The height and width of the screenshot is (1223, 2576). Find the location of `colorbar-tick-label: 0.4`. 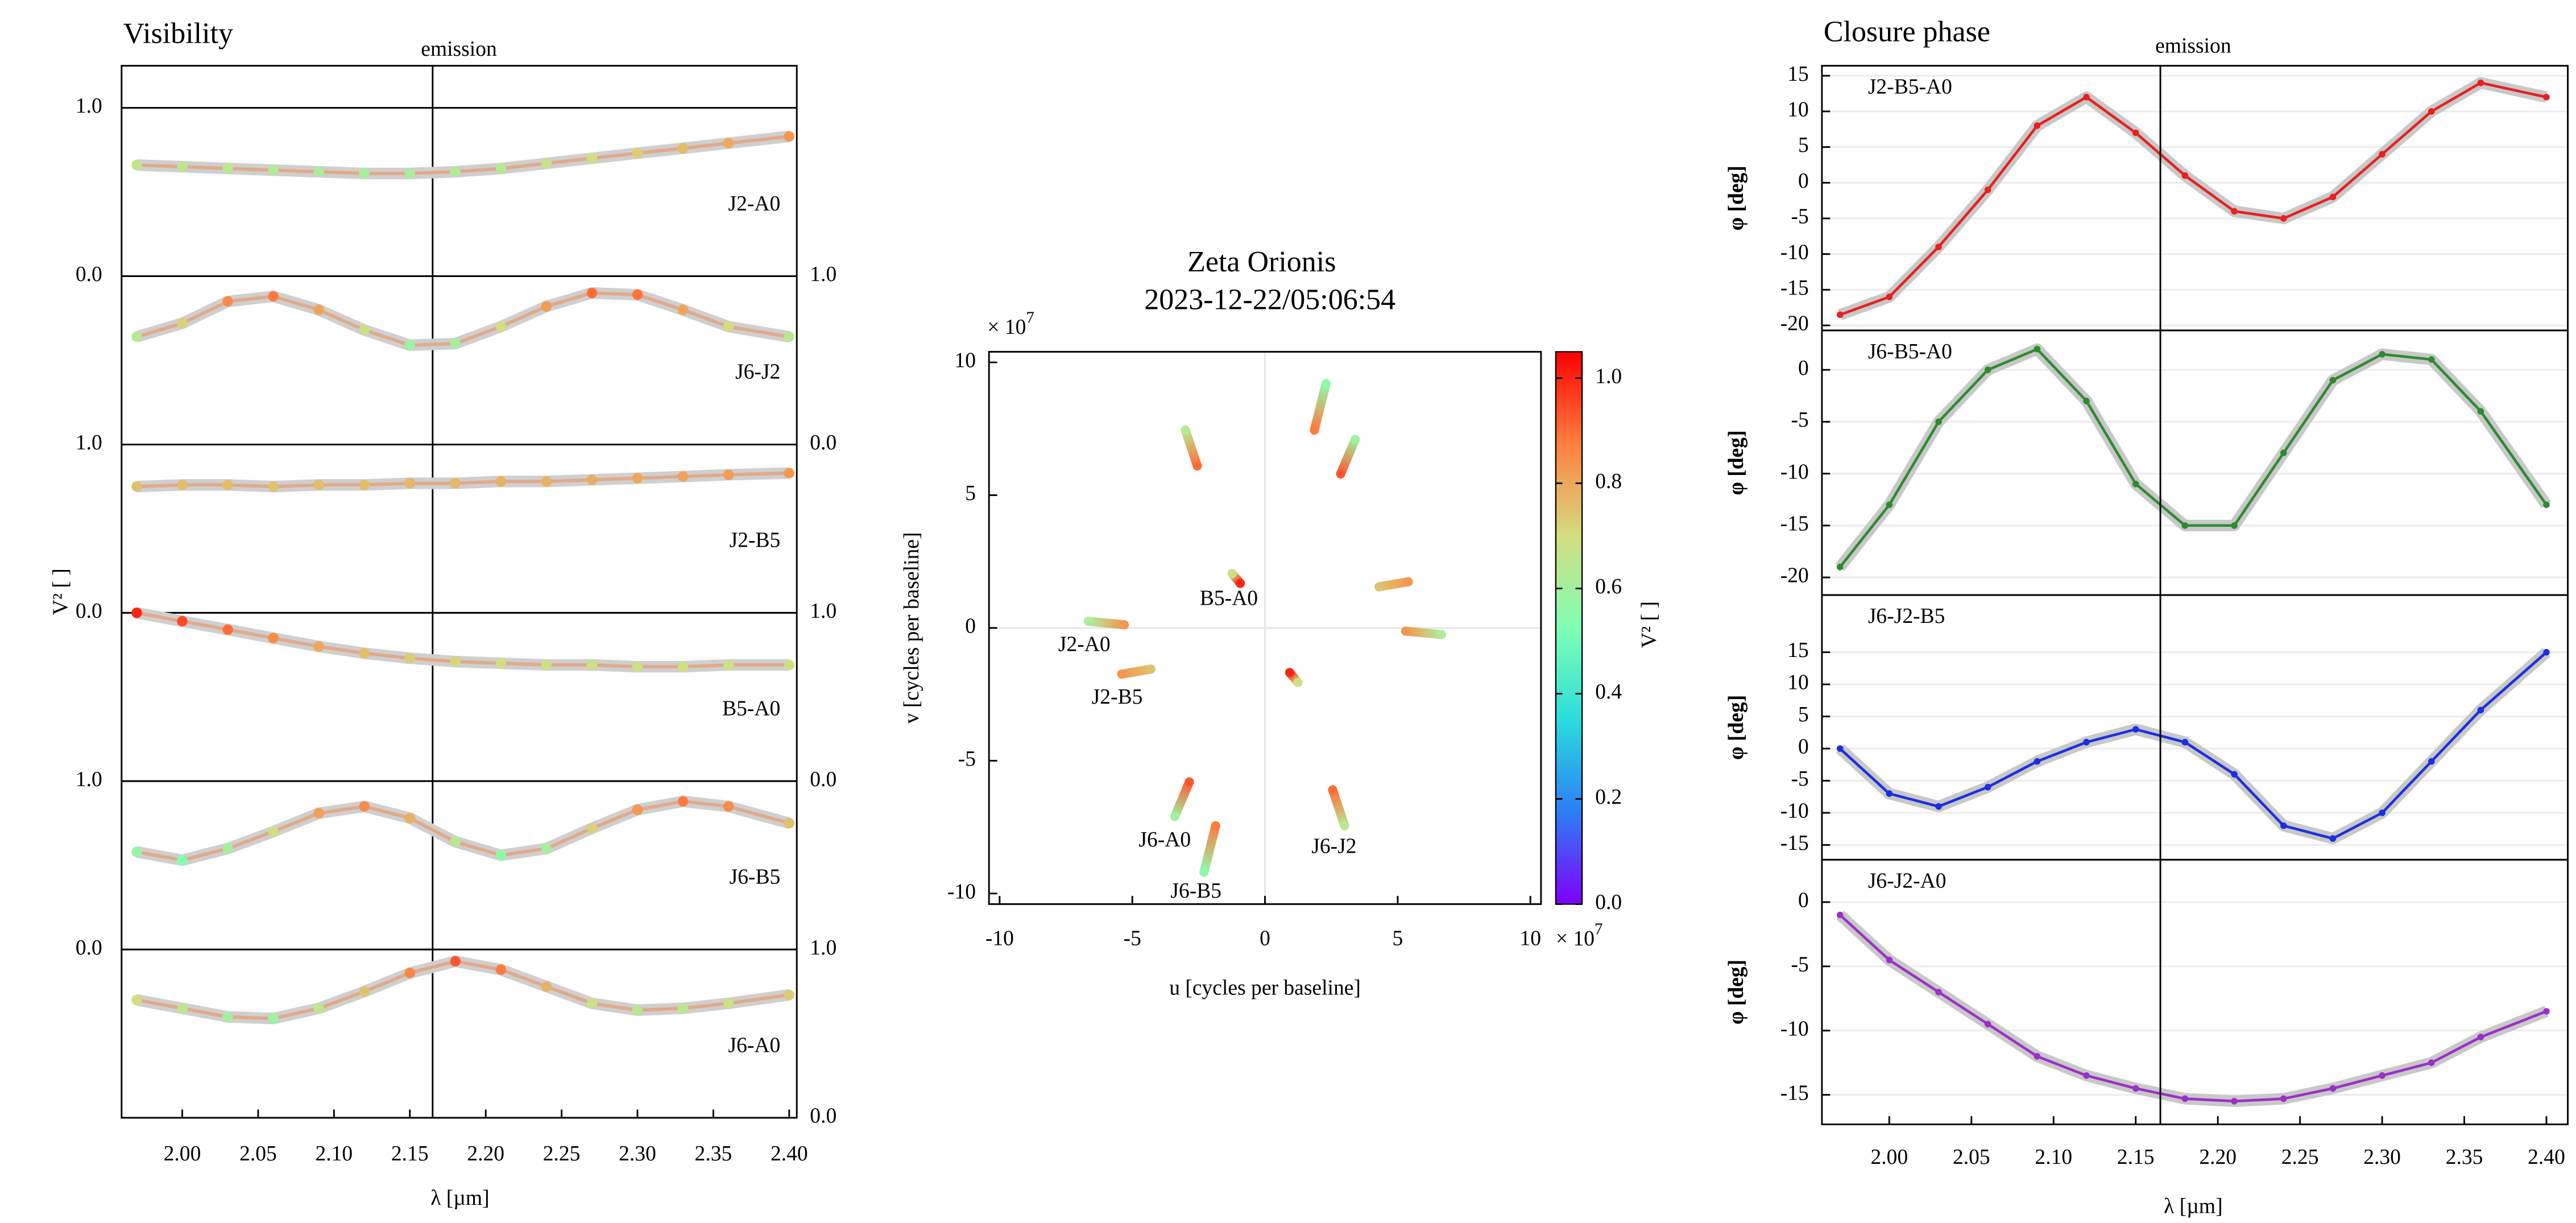

colorbar-tick-label: 0.4 is located at coordinates (1608, 692).